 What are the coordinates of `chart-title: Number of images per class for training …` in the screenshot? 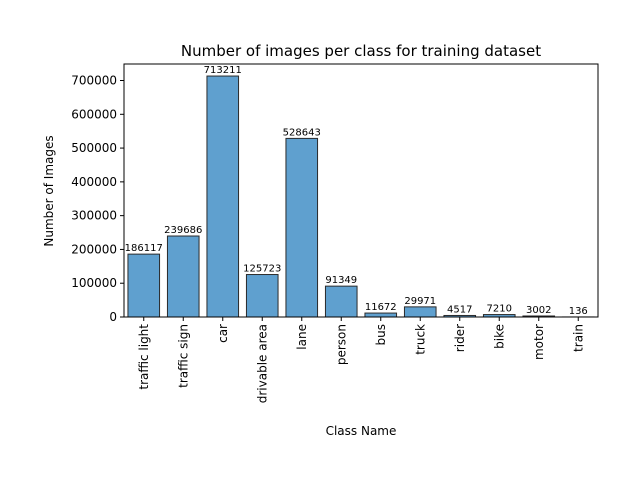 It's located at (361, 51).